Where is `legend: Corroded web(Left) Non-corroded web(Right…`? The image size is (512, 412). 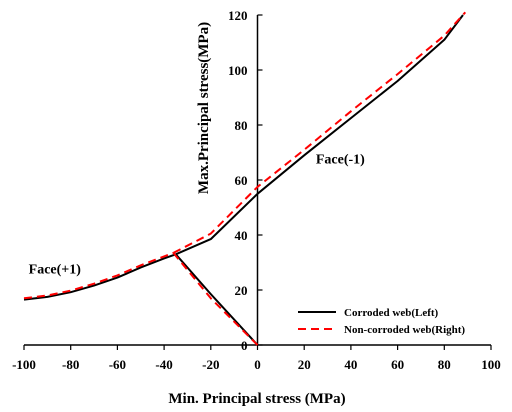 legend: Corroded web(Left) Non-corroded web(Right… is located at coordinates (381, 321).